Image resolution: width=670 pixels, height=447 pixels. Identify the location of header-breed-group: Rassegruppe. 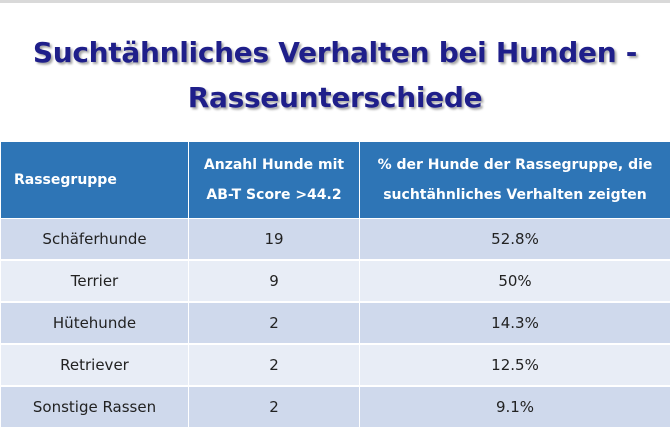
(94, 180).